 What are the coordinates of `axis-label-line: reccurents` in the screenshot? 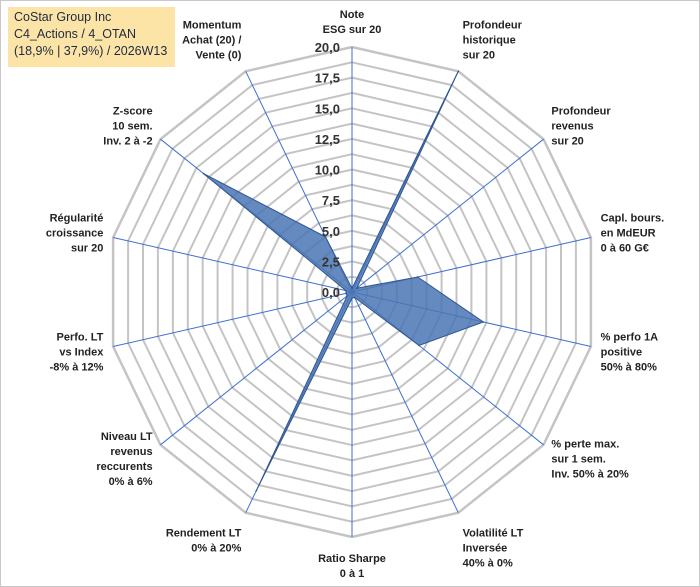 It's located at (124, 467).